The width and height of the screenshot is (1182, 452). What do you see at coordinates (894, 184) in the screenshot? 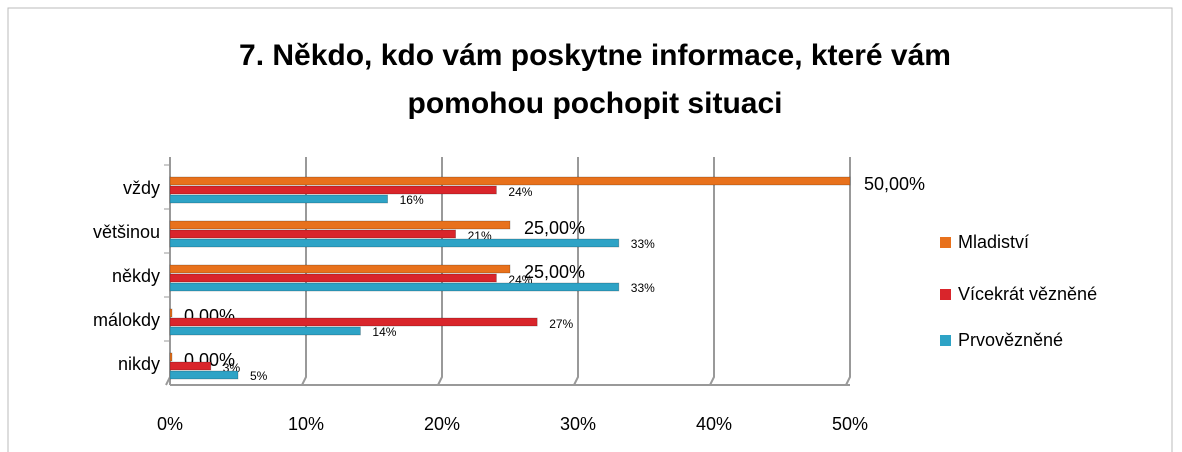
I see `data-label: 50,00%` at bounding box center [894, 184].